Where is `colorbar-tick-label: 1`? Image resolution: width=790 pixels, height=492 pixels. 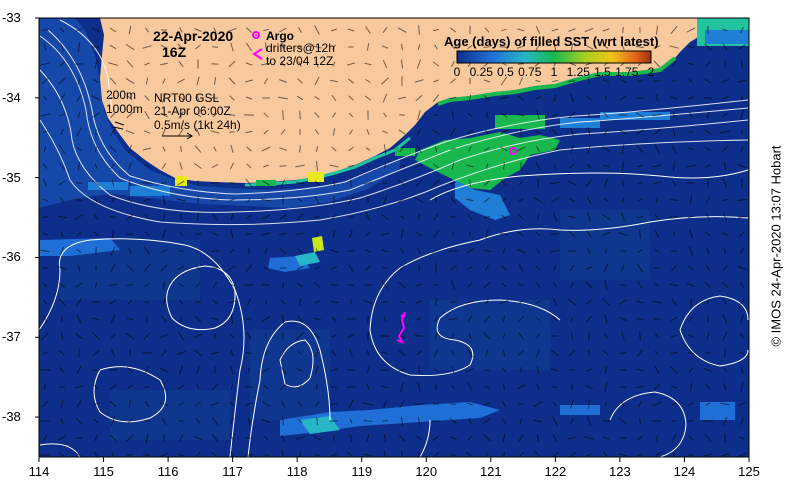 colorbar-tick-label: 1 is located at coordinates (554, 72).